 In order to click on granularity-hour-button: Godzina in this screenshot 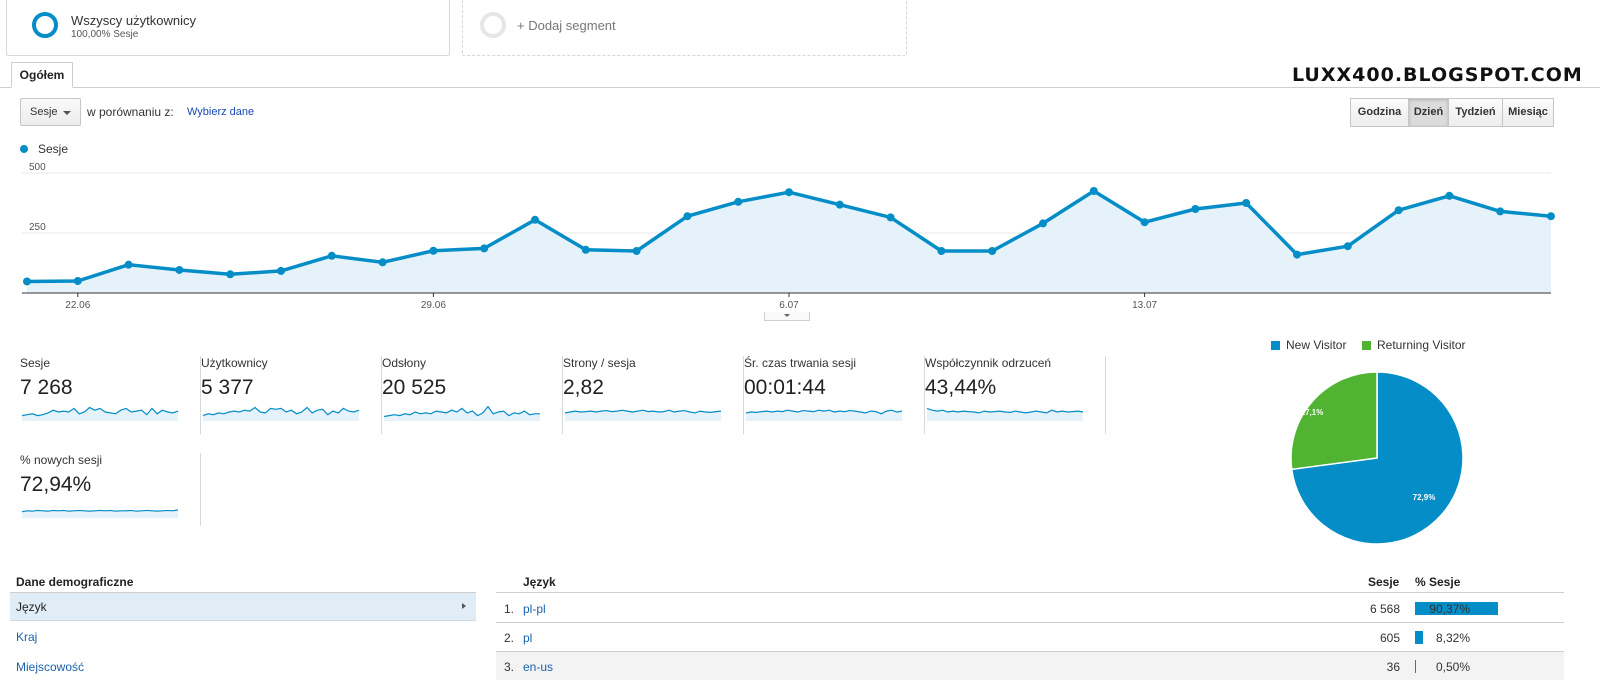, I will do `click(1379, 112)`.